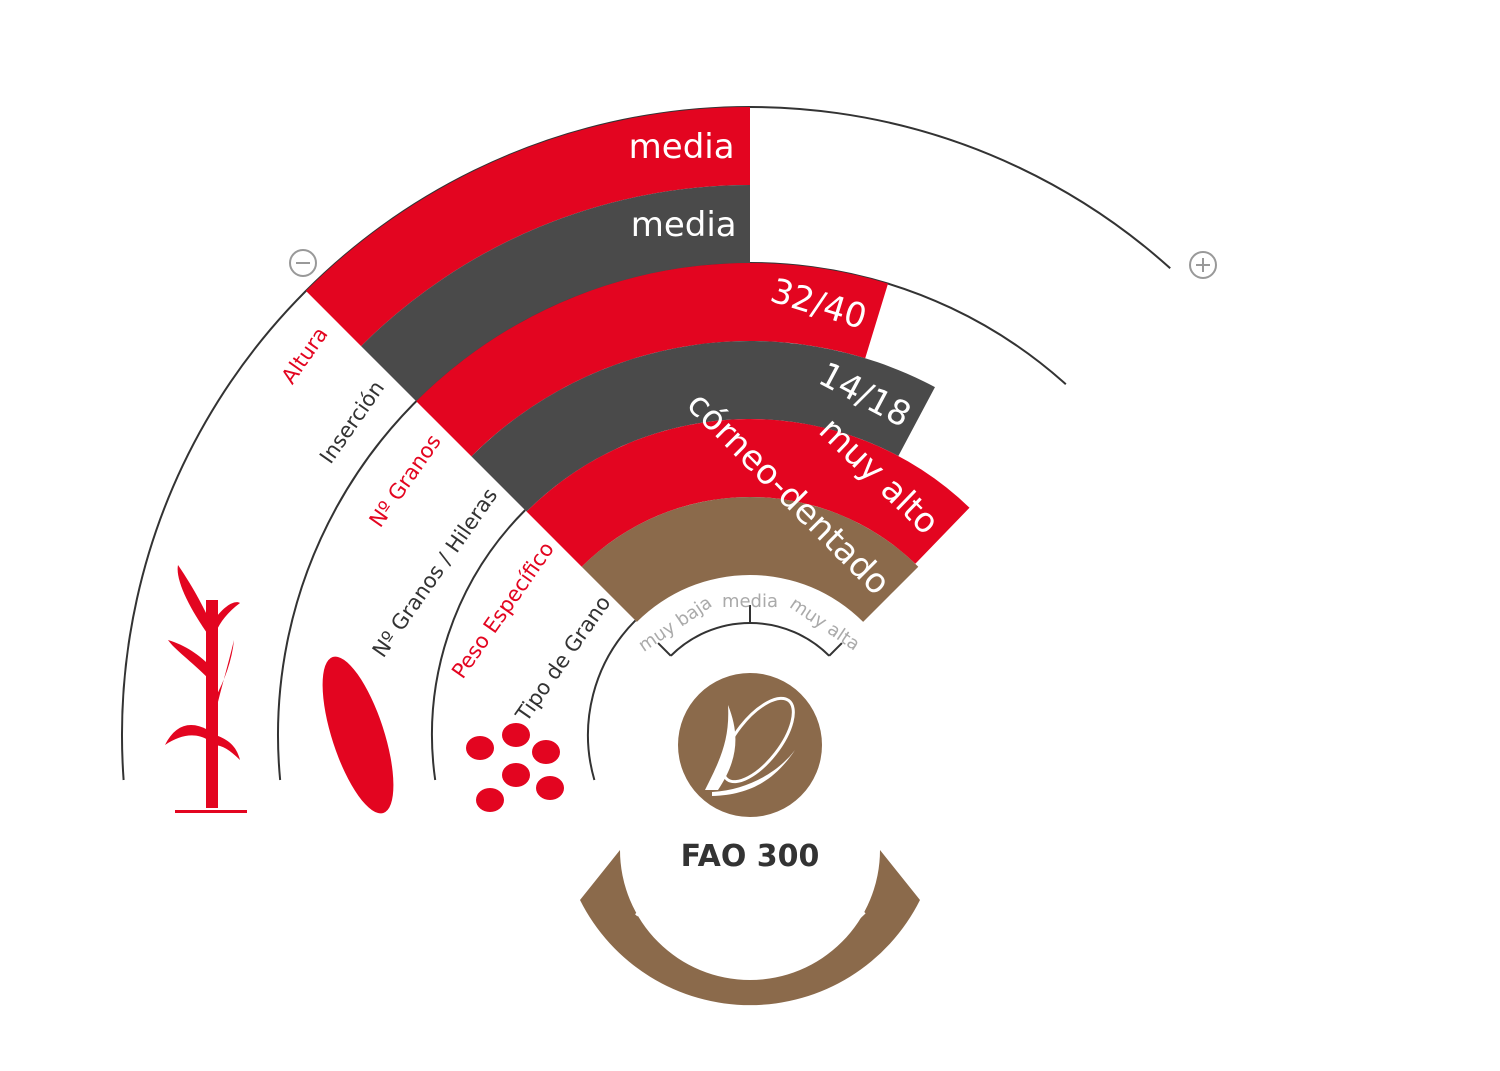  Describe the element at coordinates (358, 735) in the screenshot. I see `cob-icon` at that location.